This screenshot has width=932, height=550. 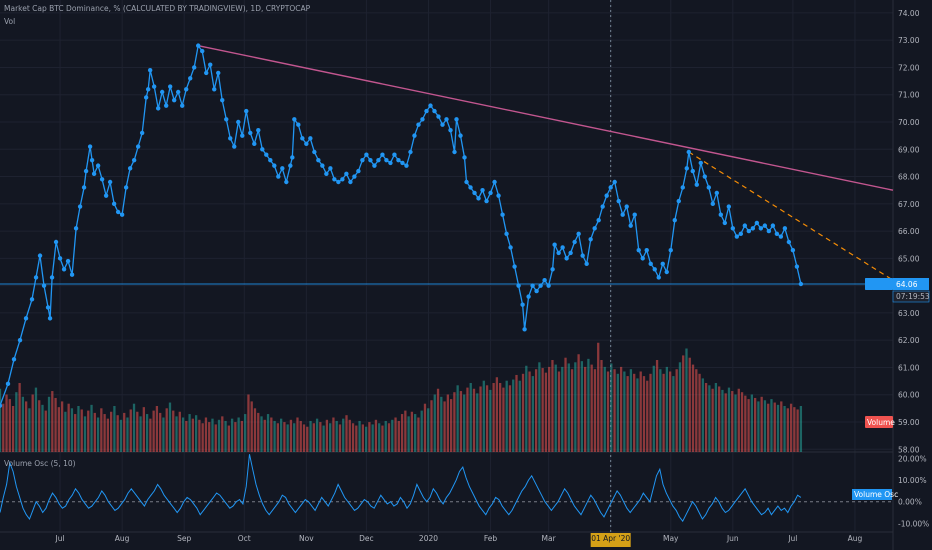 What do you see at coordinates (912, 480) in the screenshot?
I see `osc-tick-label-1: 10.00%` at bounding box center [912, 480].